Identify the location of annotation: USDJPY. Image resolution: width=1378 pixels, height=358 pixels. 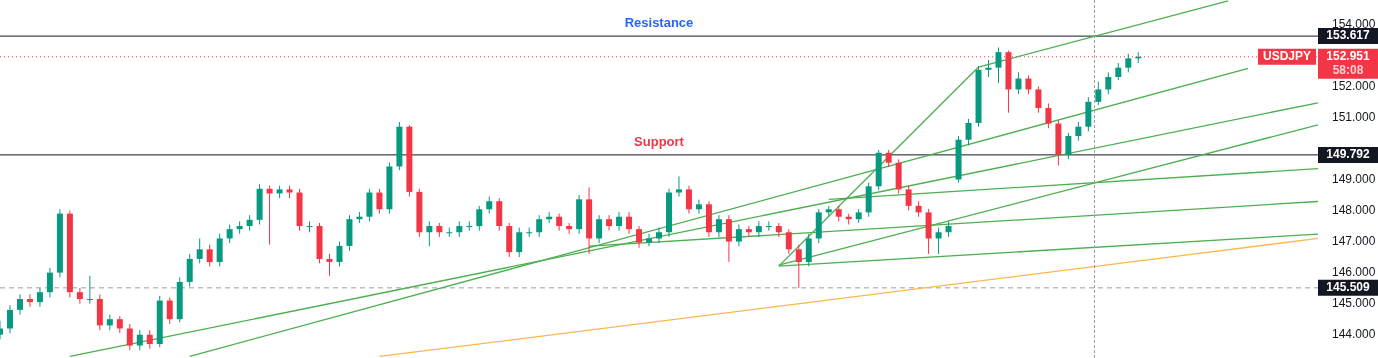
(1287, 56).